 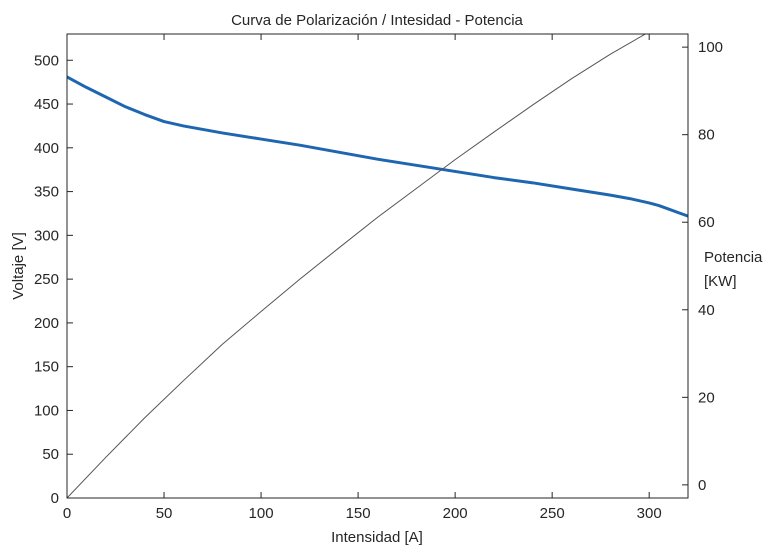 I want to click on x-tick-label: 200, so click(x=455, y=513).